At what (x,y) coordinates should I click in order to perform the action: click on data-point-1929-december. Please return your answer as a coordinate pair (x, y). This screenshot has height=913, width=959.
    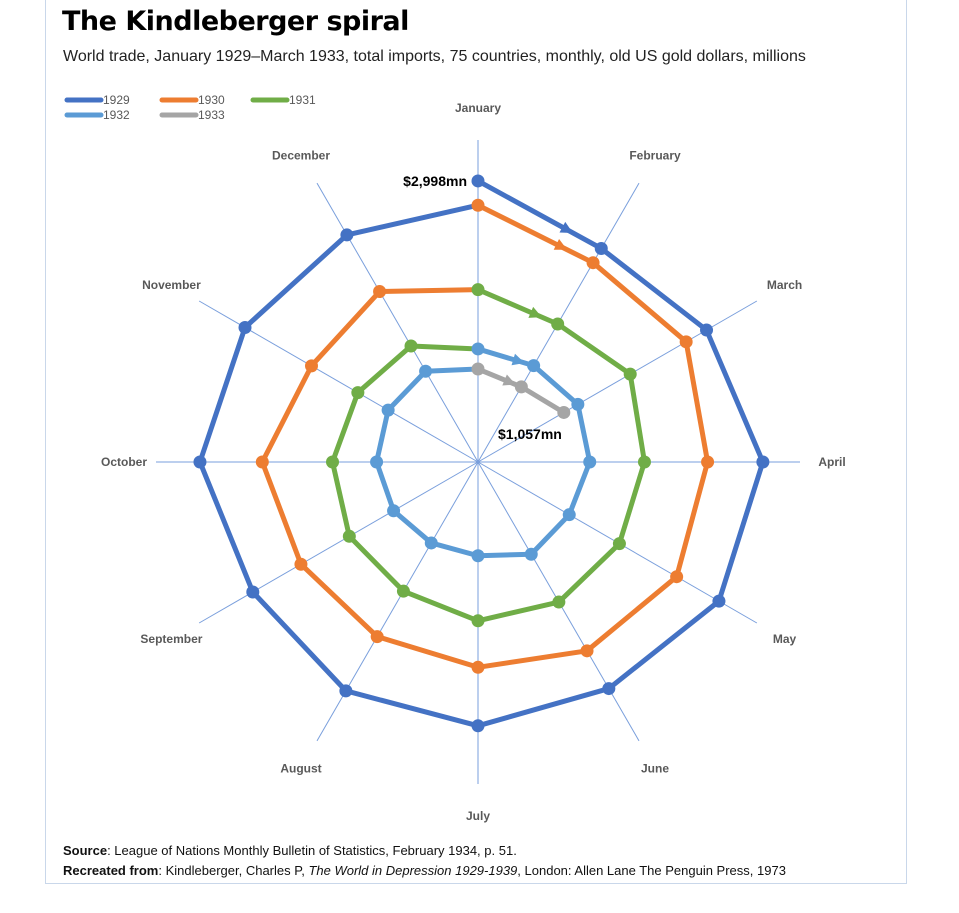
    Looking at the image, I should click on (347, 235).